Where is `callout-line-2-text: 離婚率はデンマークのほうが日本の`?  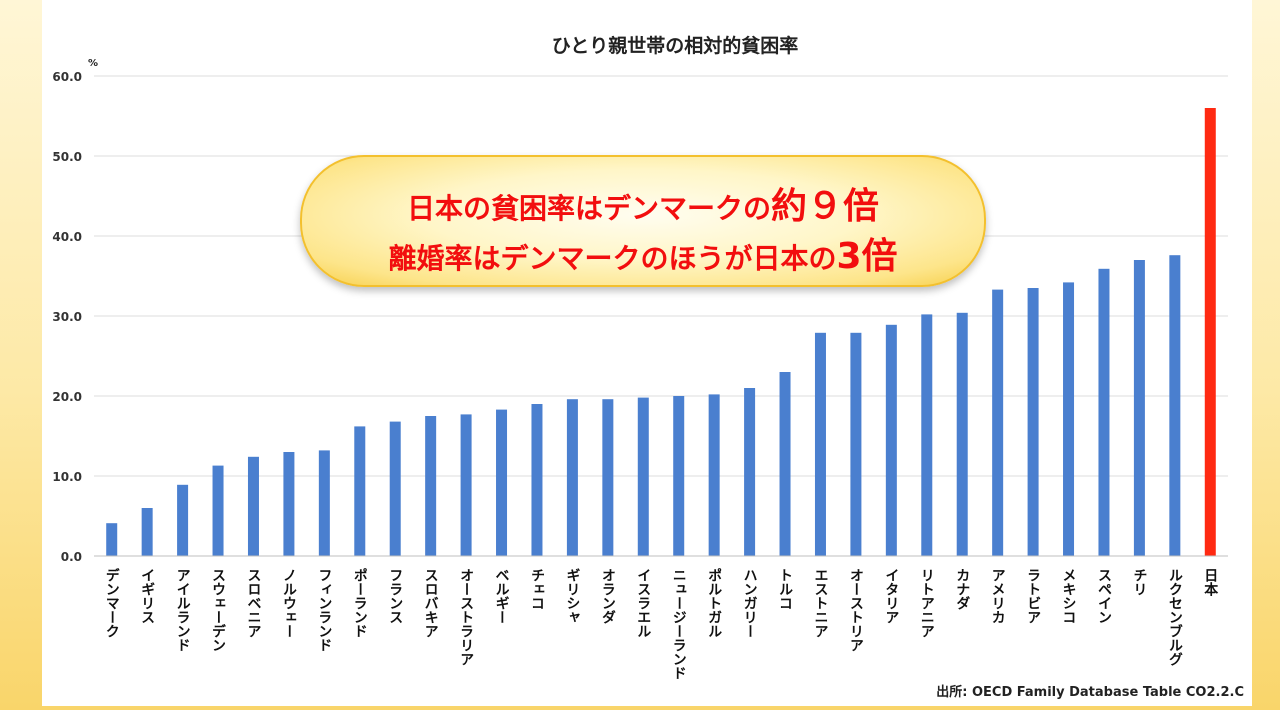
callout-line-2-text: 離婚率はデンマークのほうが日本の is located at coordinates (612, 258).